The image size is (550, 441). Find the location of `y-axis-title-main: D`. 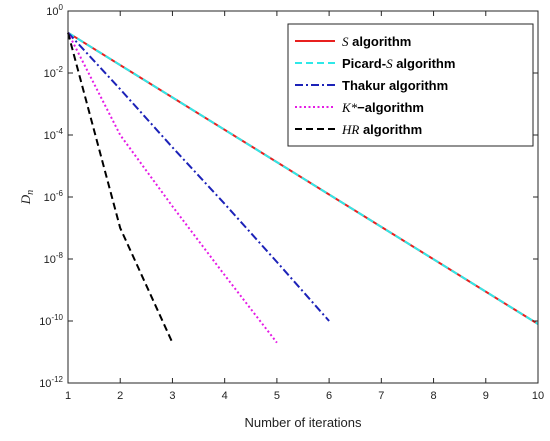

y-axis-title-main: D is located at coordinates (25, 199).